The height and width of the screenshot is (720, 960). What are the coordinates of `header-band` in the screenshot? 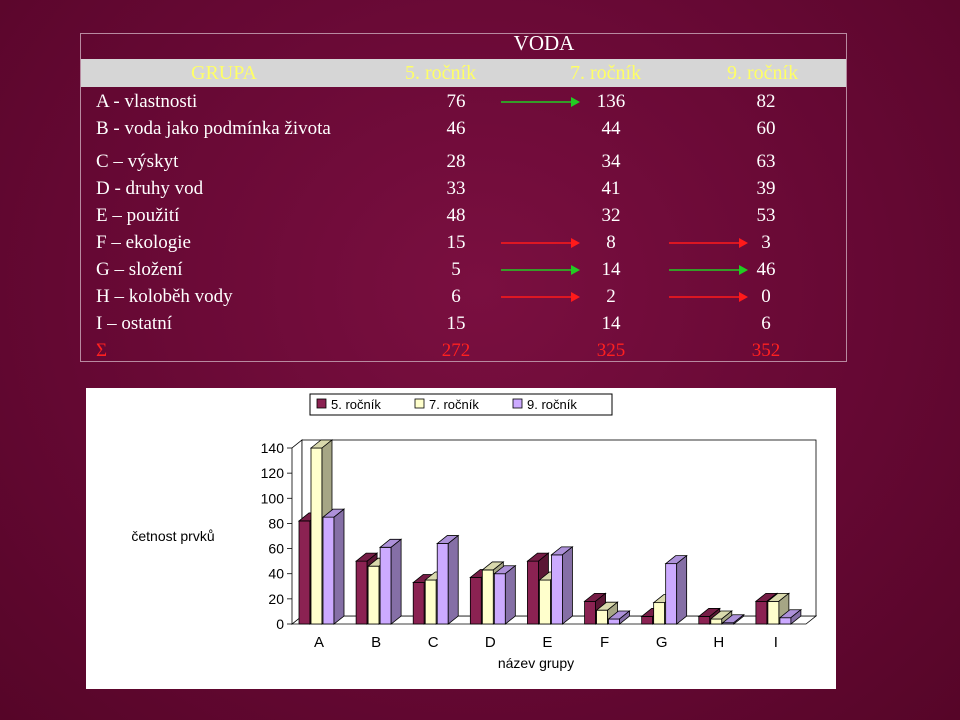 It's located at (463, 73).